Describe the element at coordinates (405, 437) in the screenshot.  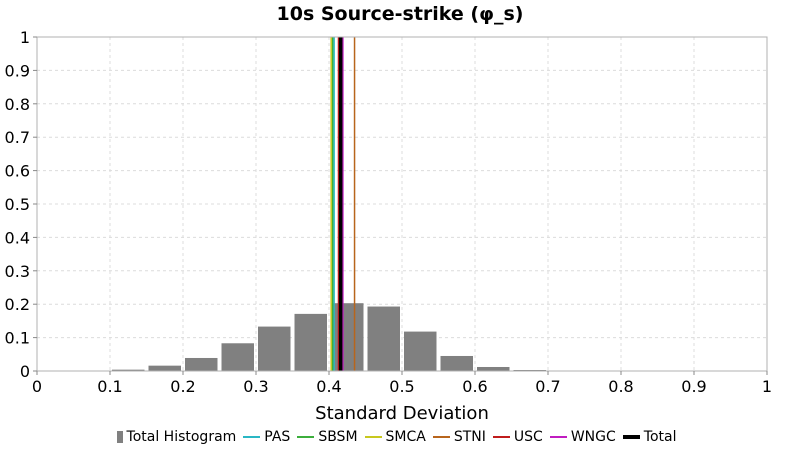
I see `legend-label: SMCA` at that location.